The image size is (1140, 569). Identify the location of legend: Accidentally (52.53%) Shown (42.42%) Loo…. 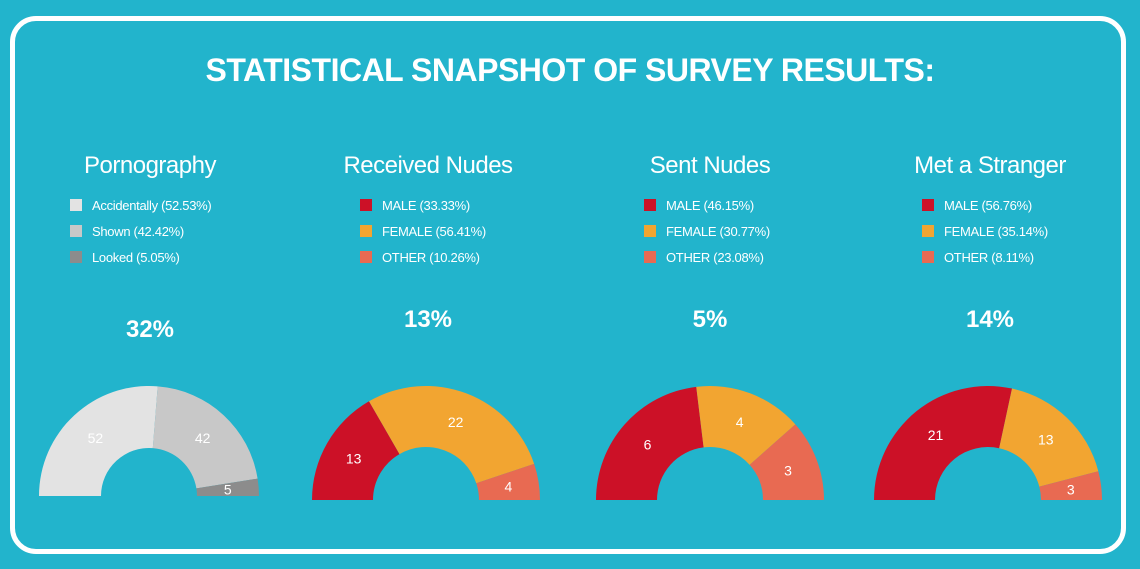
(141, 231).